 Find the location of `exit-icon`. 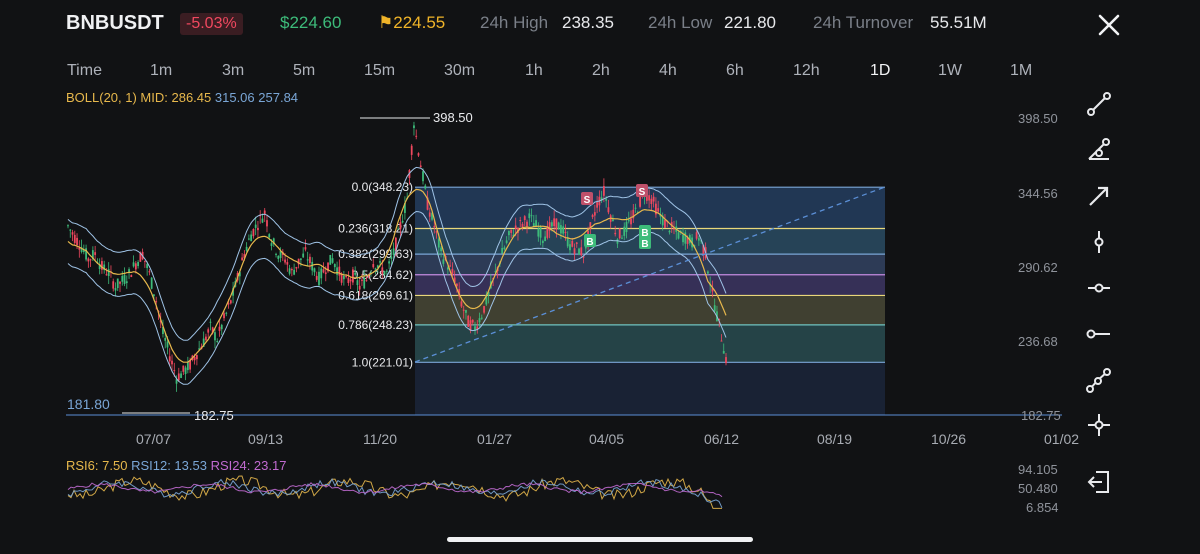

exit-icon is located at coordinates (1099, 482).